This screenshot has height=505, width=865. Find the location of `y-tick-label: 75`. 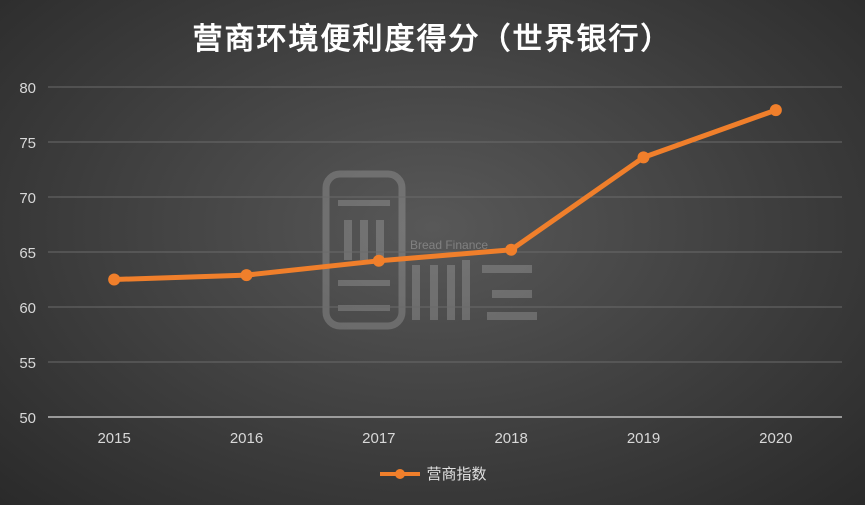

y-tick-label: 75 is located at coordinates (27, 143).